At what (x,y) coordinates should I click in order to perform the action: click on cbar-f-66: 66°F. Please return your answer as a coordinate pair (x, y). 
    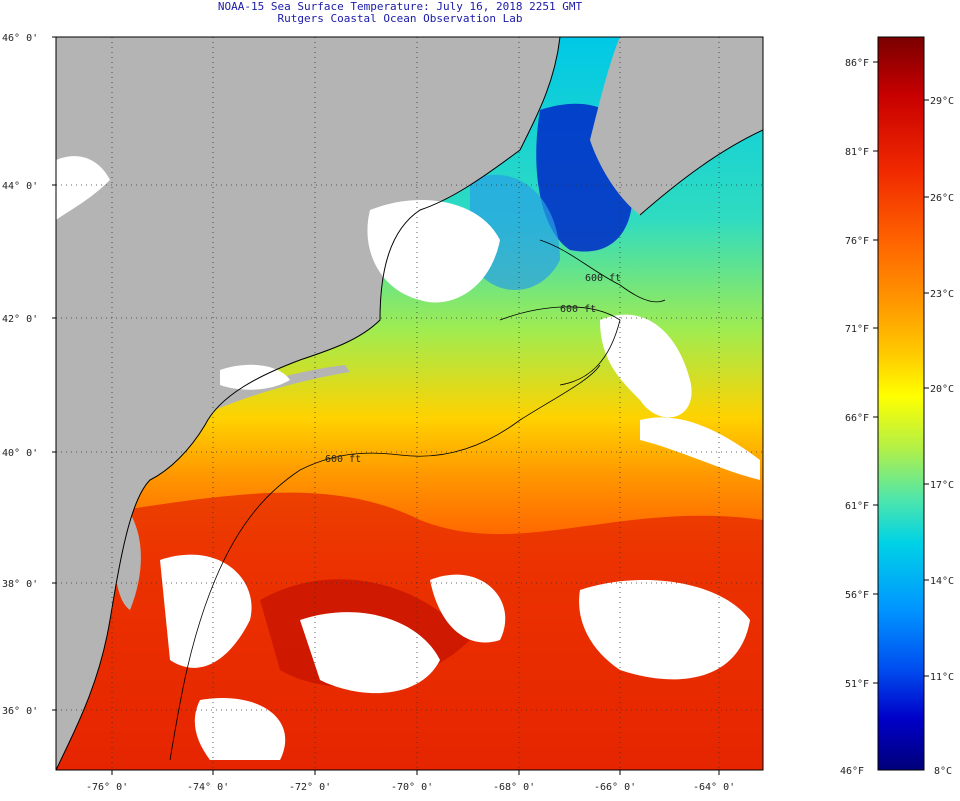
    Looking at the image, I should click on (857, 418).